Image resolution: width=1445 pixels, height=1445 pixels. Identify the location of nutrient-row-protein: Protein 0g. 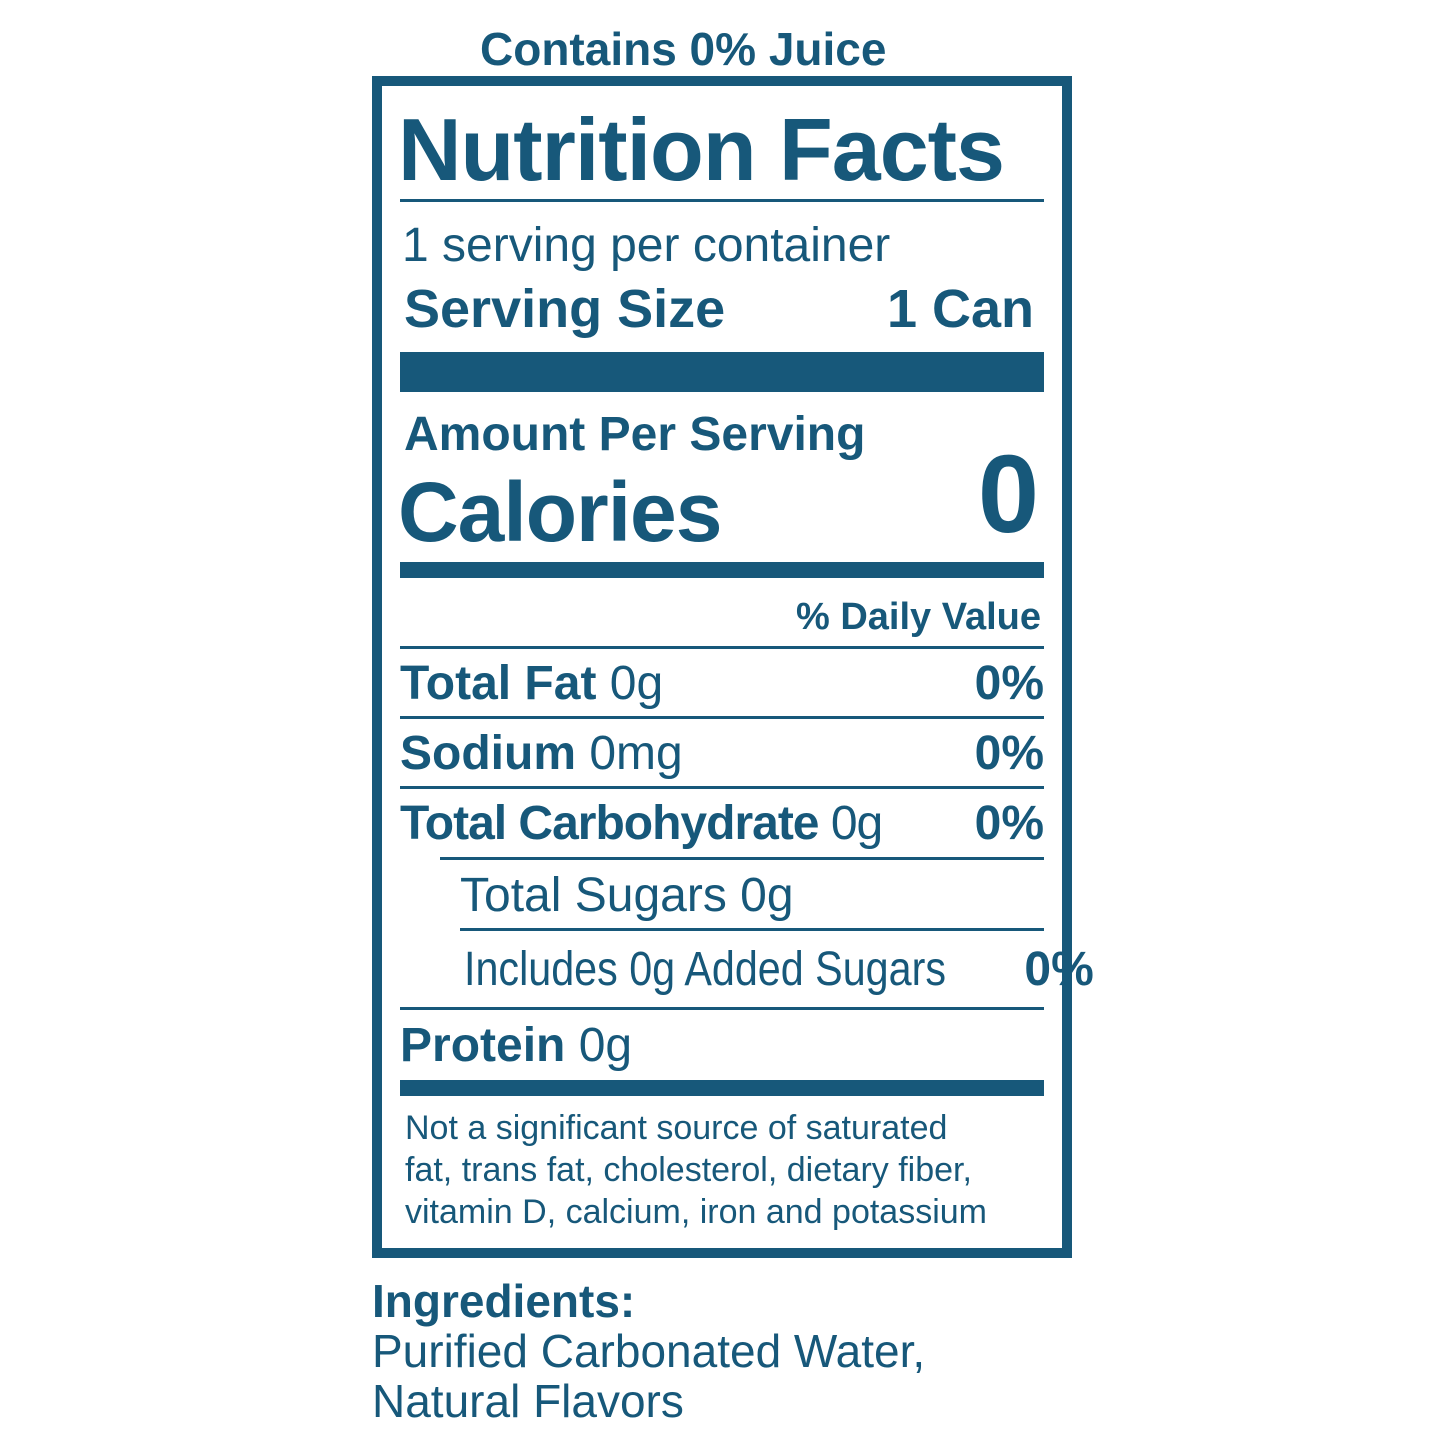
(722, 1046).